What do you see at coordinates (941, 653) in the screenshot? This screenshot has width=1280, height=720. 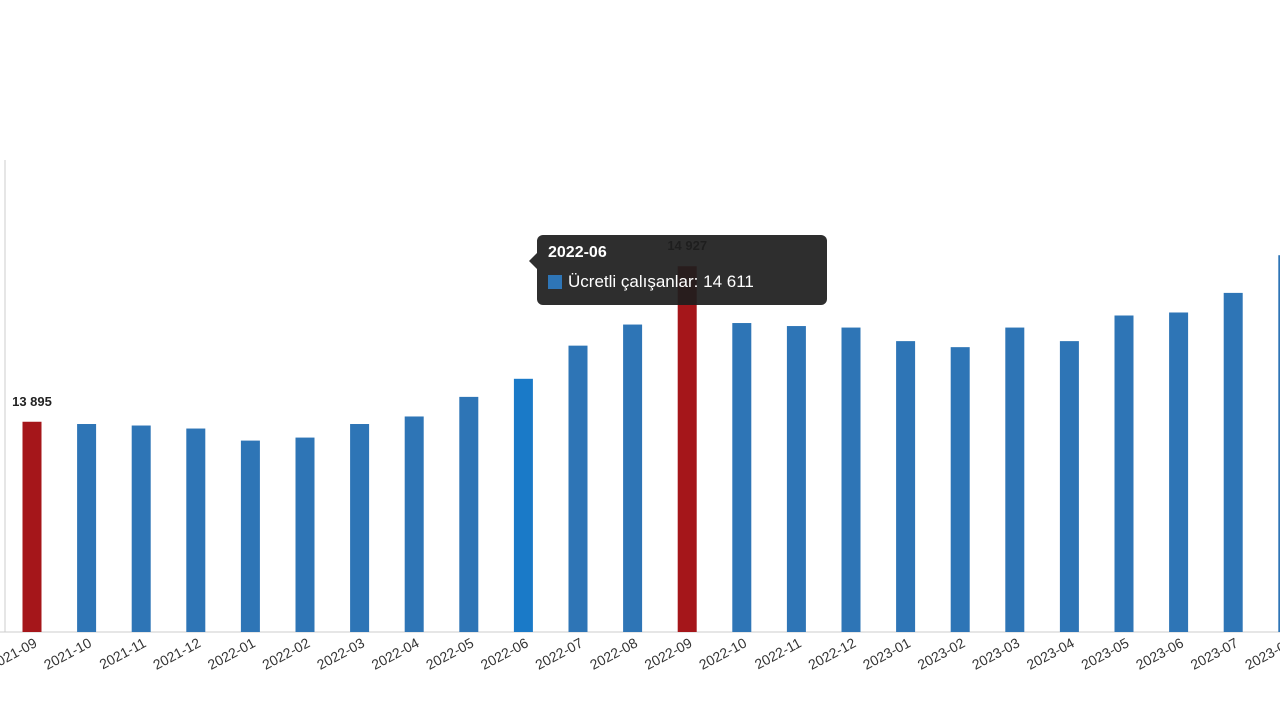 I see `x-tick-label: 2023-02` at bounding box center [941, 653].